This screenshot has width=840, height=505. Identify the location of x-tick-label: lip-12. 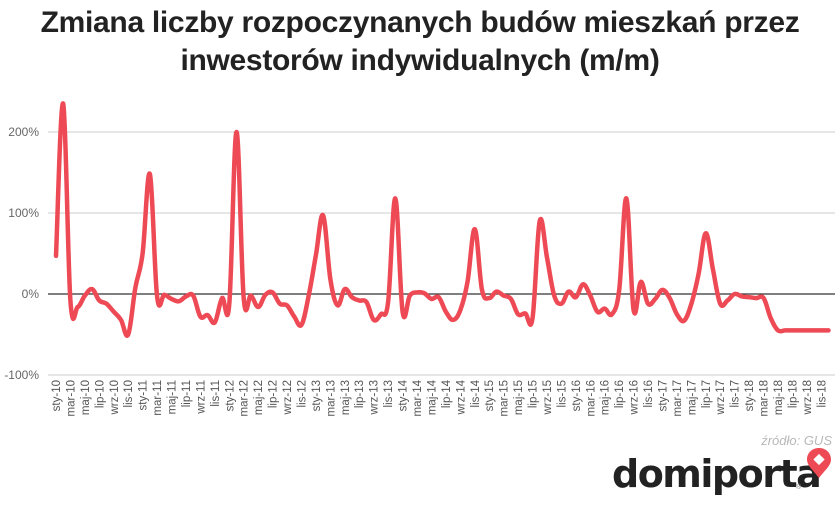
(274, 394).